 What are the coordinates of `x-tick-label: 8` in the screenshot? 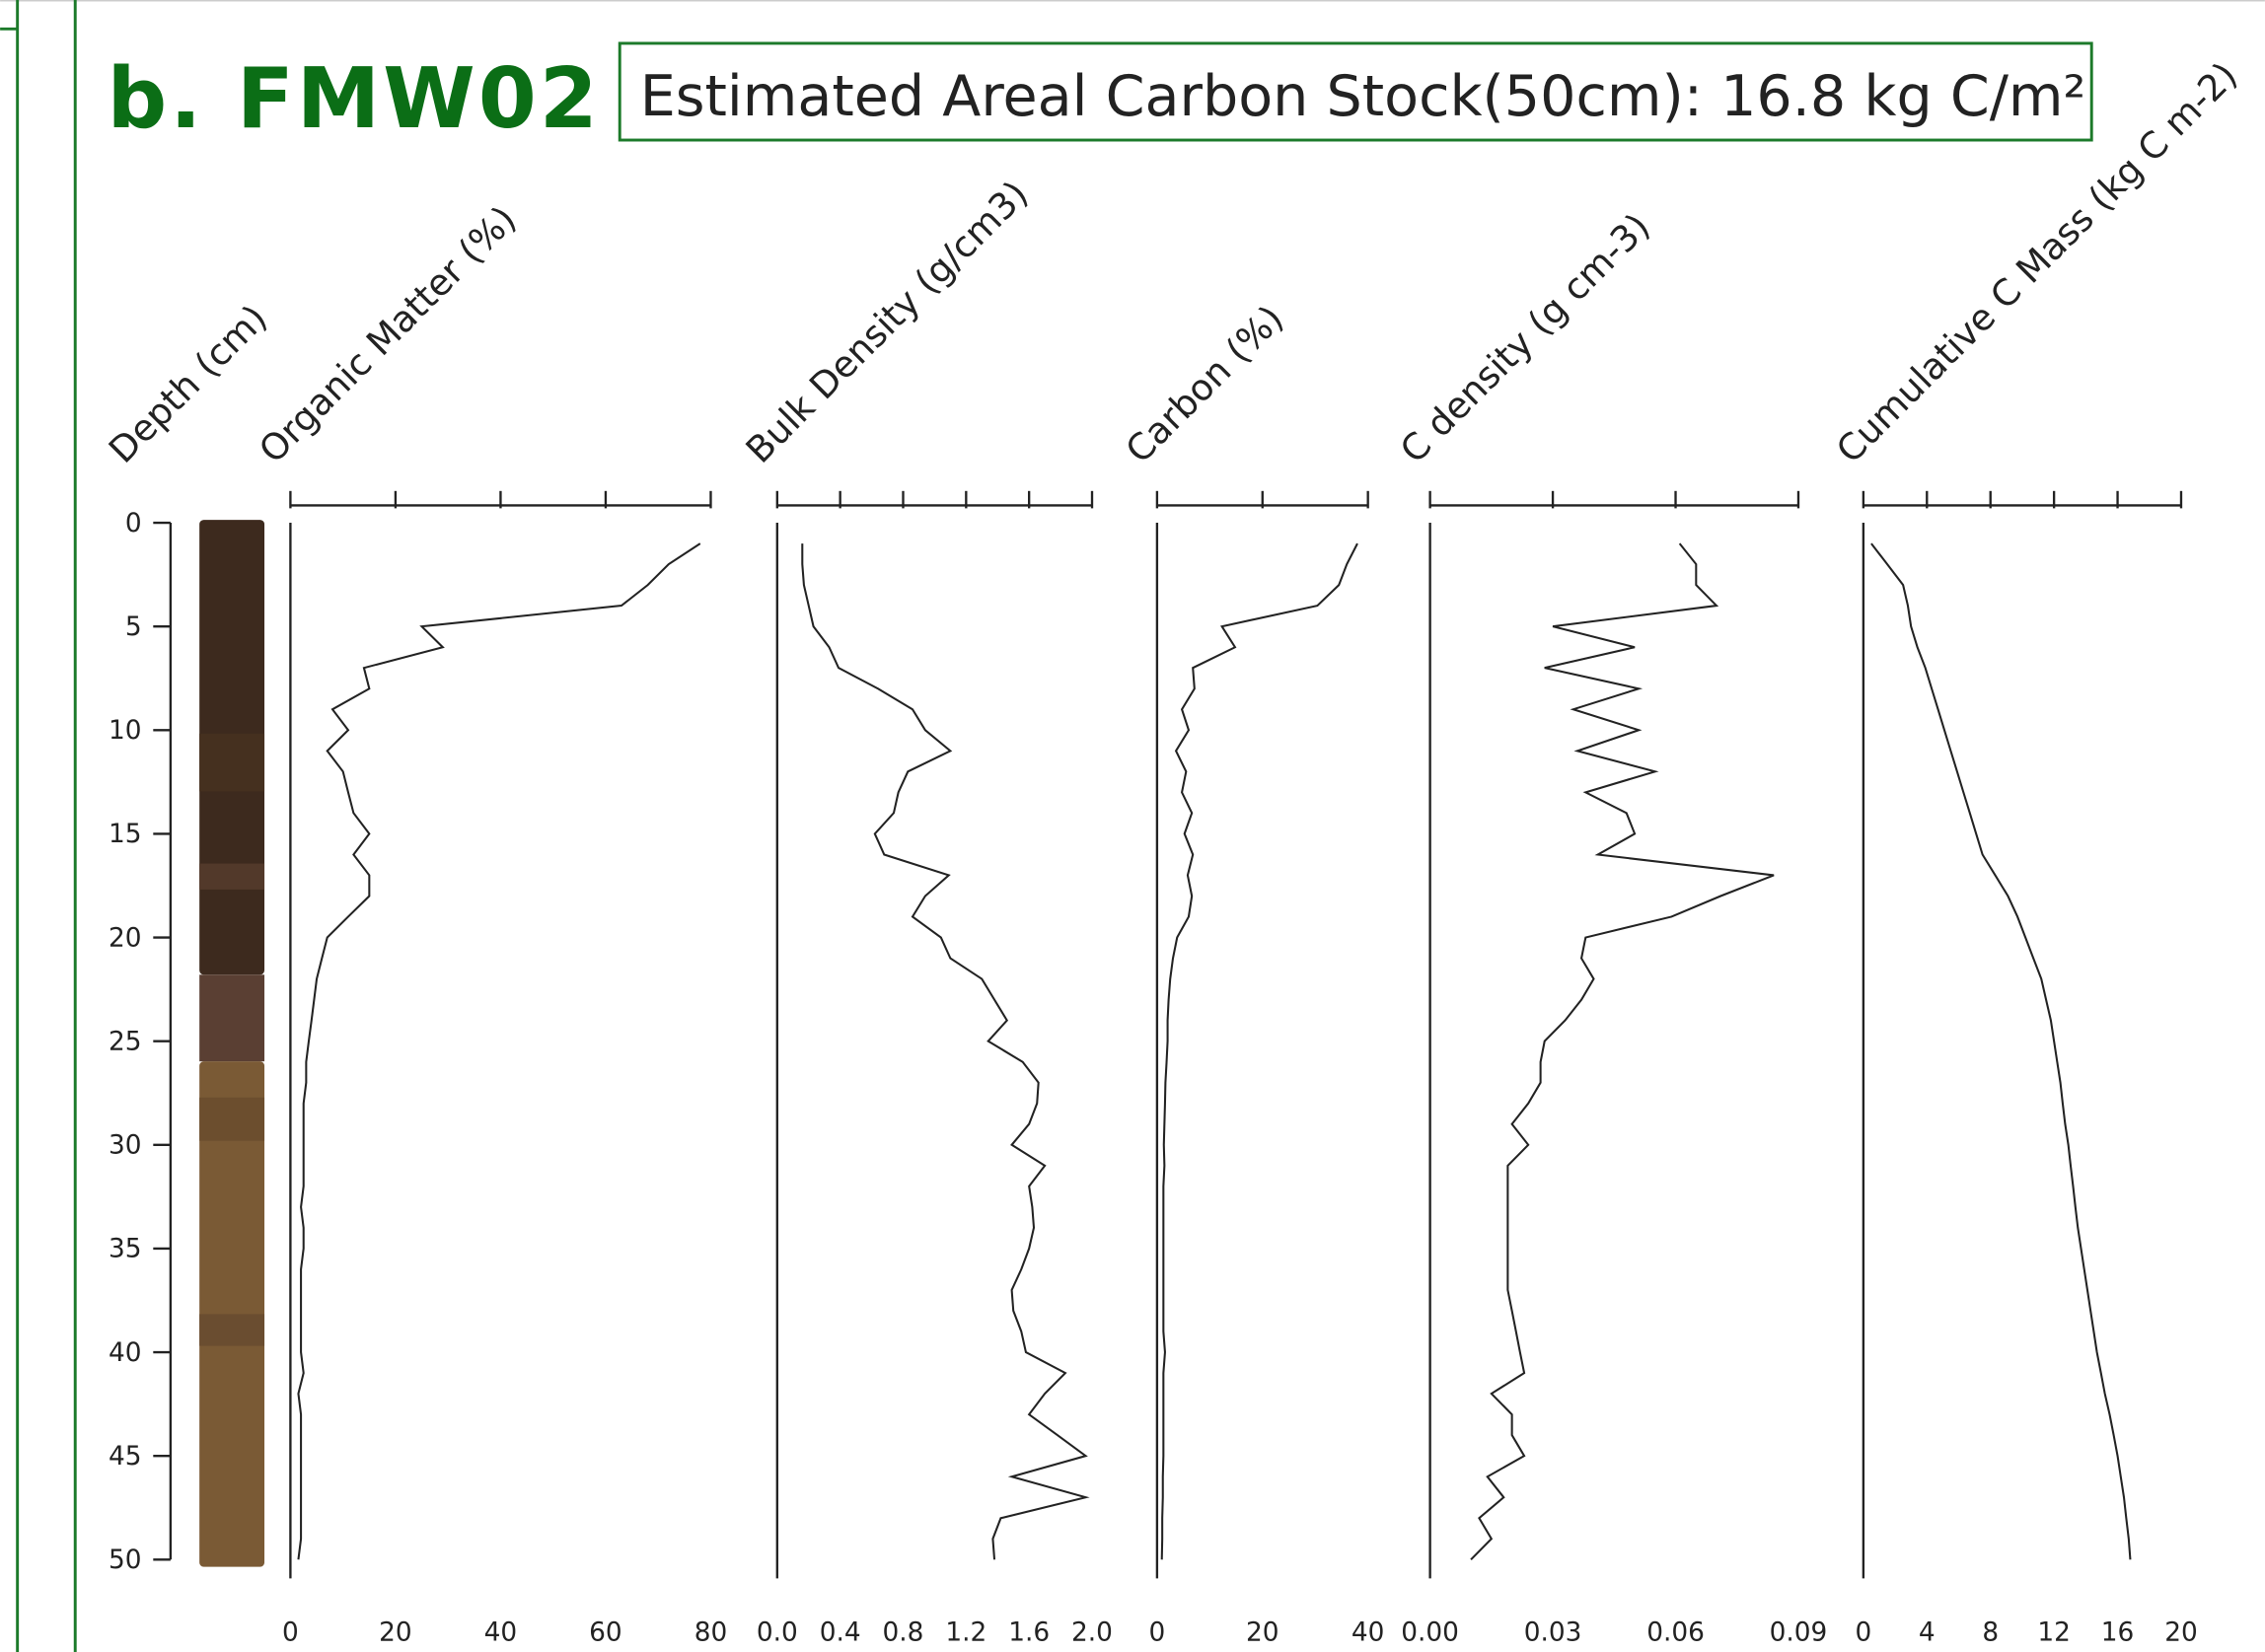 It's located at (1990, 1632).